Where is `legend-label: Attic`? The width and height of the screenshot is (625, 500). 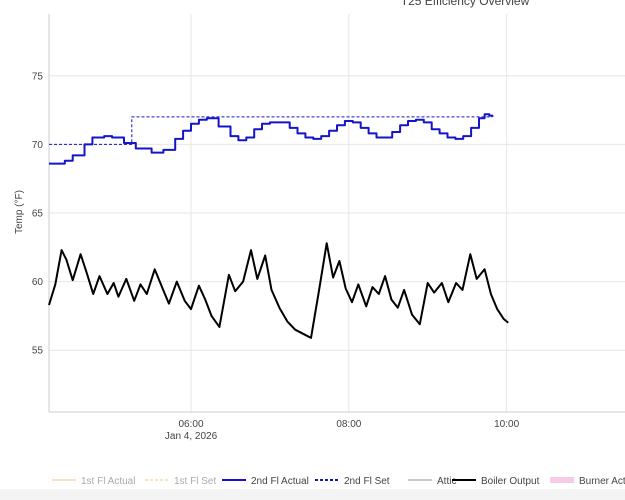
legend-label: Attic is located at coordinates (446, 481).